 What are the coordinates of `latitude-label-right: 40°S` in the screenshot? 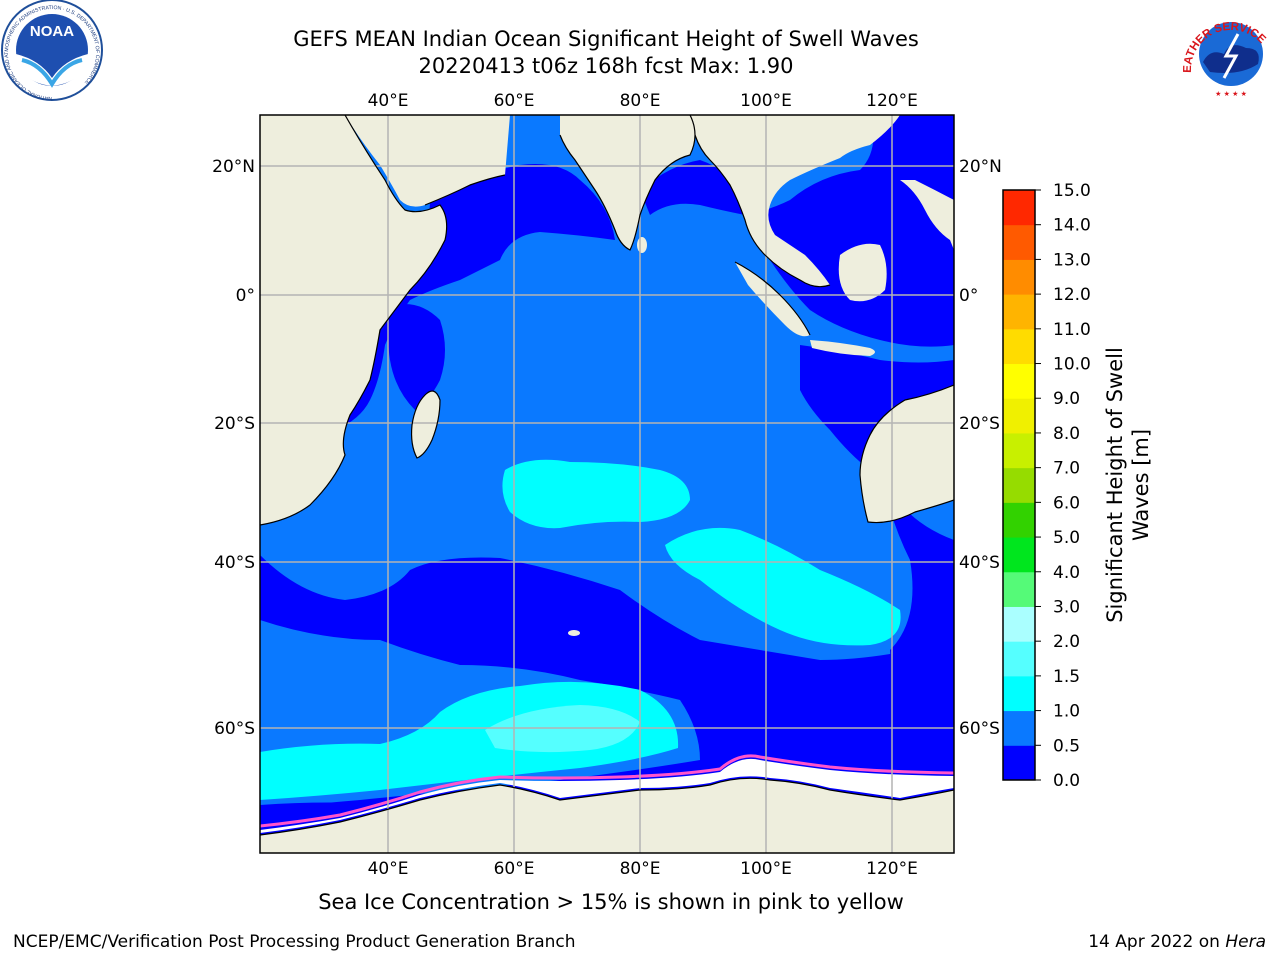 It's located at (979, 563).